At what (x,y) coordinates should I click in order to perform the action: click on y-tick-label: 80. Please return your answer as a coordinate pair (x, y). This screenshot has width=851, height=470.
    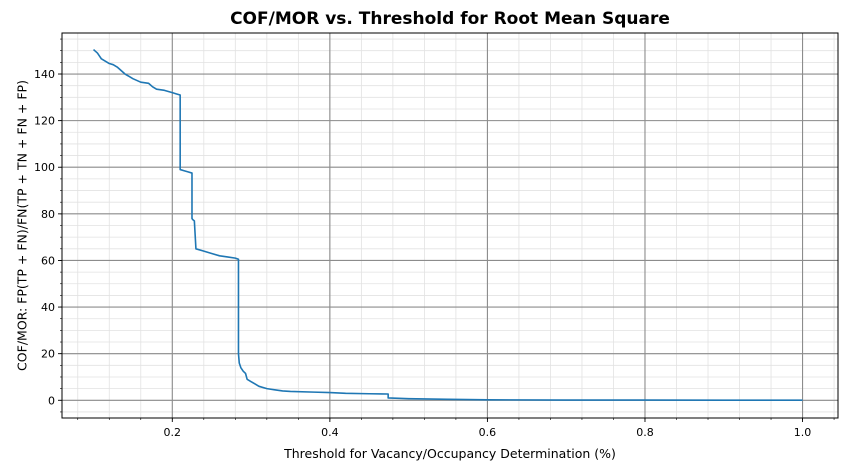
    Looking at the image, I should click on (48, 214).